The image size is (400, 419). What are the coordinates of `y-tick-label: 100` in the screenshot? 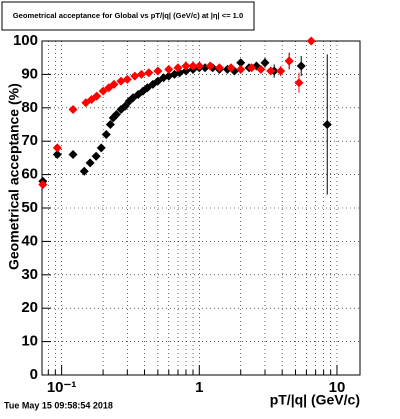 It's located at (25, 40).